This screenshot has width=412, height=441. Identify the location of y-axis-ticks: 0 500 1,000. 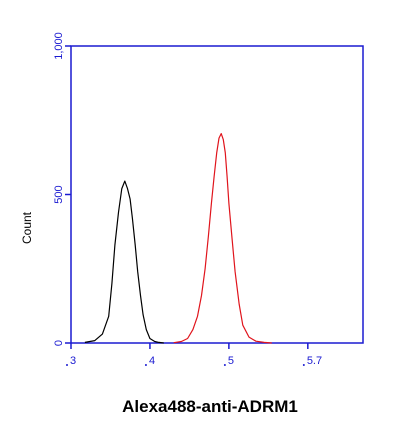
(62, 189).